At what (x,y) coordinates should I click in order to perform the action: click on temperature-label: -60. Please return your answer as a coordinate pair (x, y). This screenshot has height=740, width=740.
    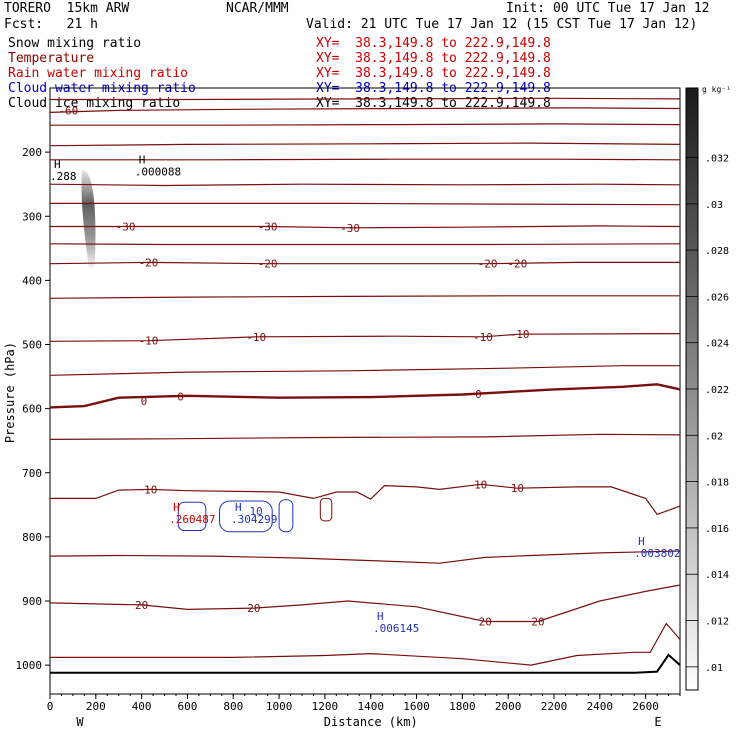
    Looking at the image, I should click on (68, 110).